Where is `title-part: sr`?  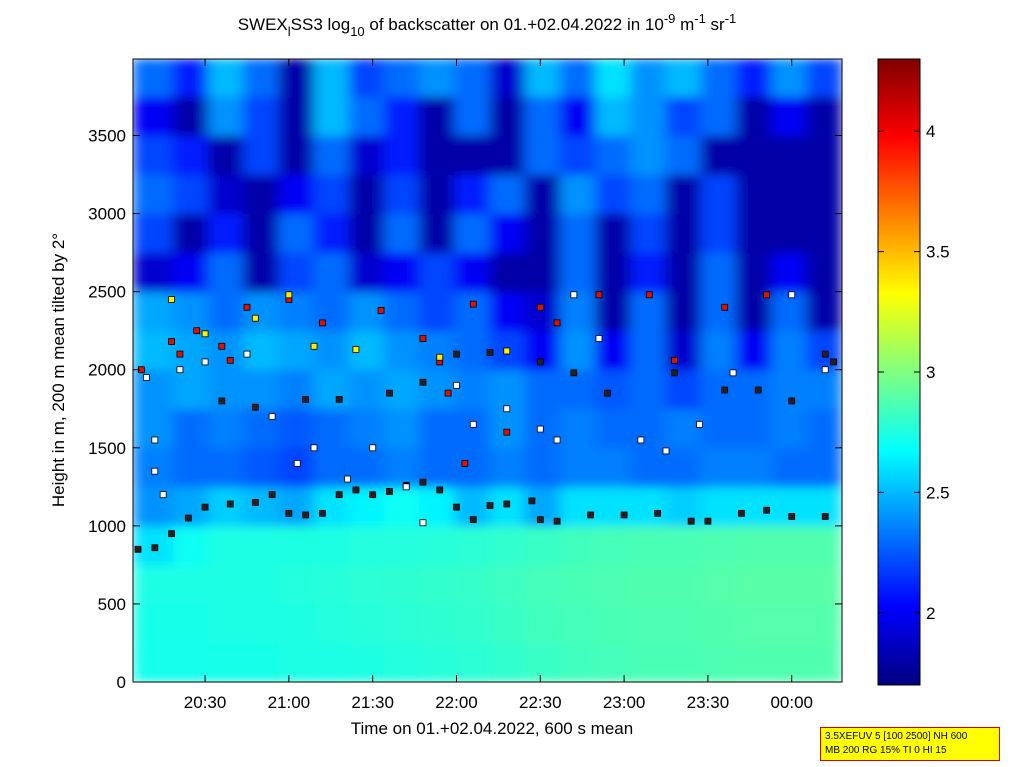 title-part: sr is located at coordinates (715, 24).